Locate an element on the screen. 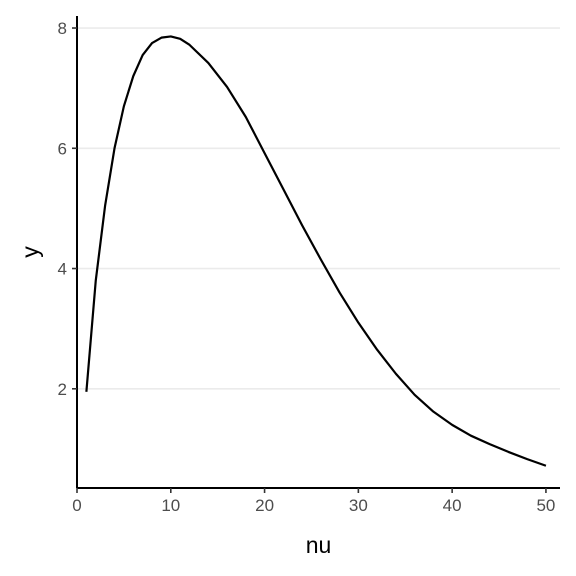 This screenshot has height=576, width=576. x-tick-label: 30 is located at coordinates (358, 505).